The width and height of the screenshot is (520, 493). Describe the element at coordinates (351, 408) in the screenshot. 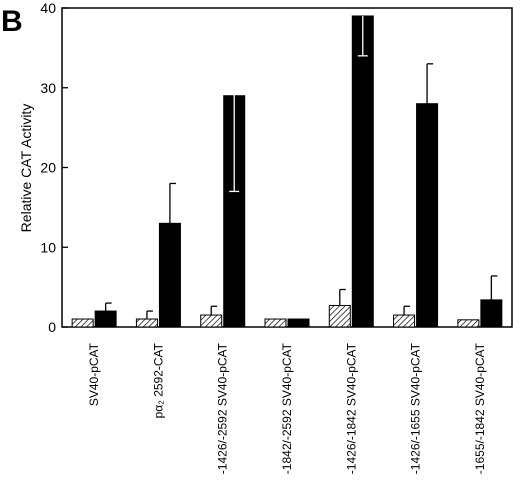

I see `x-category-label: -1426/-1842 SV40-pCAT` at that location.